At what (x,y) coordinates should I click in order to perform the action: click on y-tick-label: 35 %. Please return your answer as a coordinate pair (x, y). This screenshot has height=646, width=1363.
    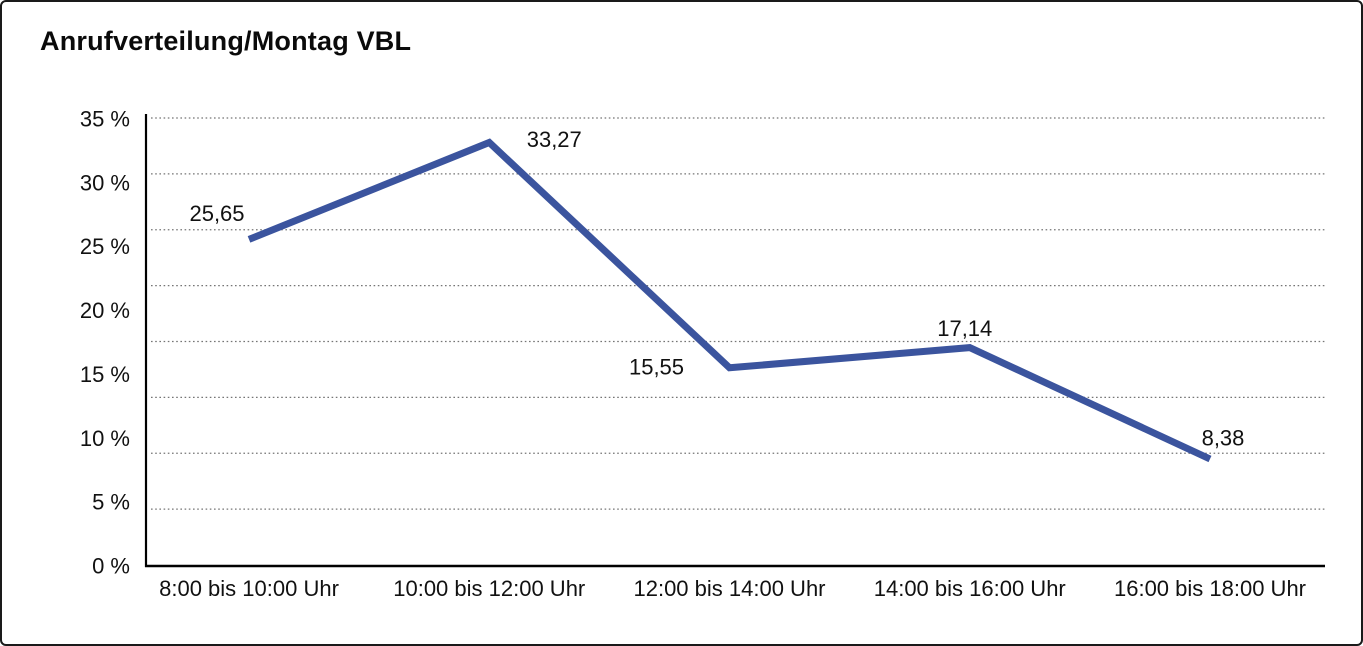
    Looking at the image, I should click on (105, 119).